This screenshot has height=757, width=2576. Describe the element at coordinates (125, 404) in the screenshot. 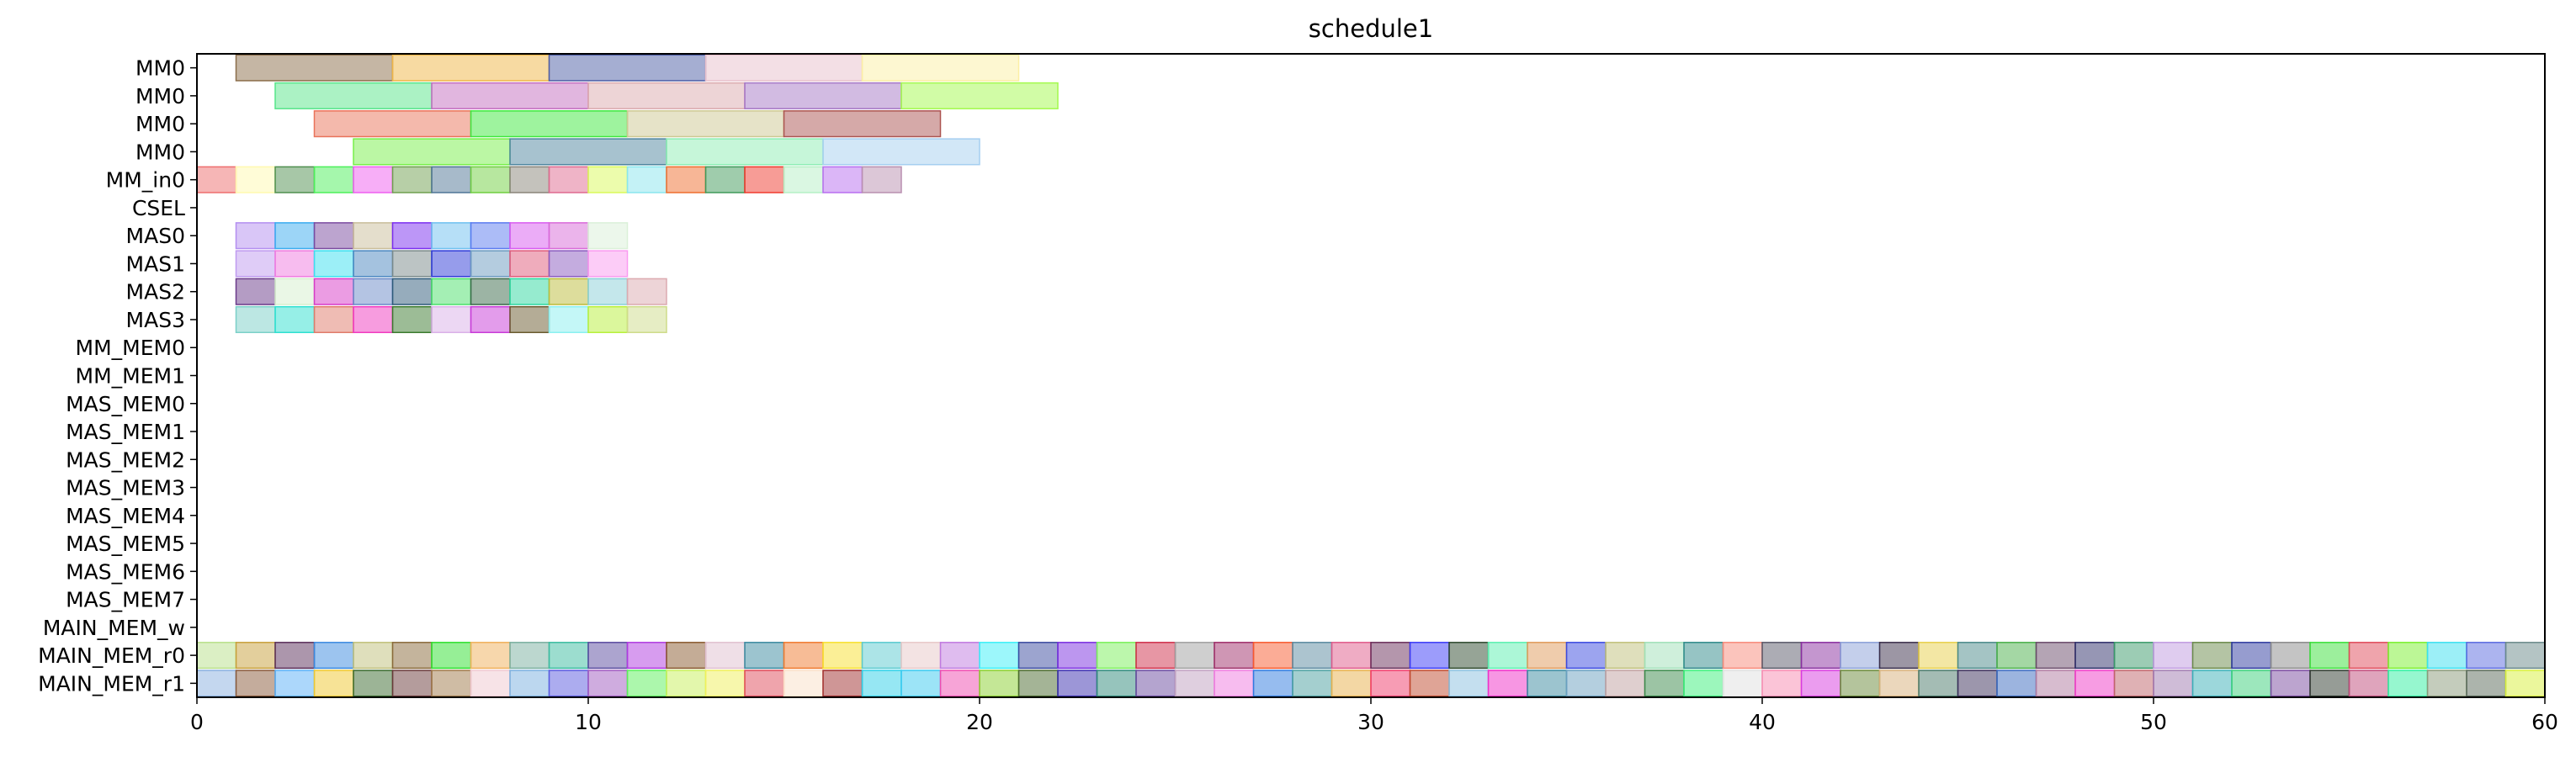

I see `y-tick-label: MAS_MEM0` at that location.